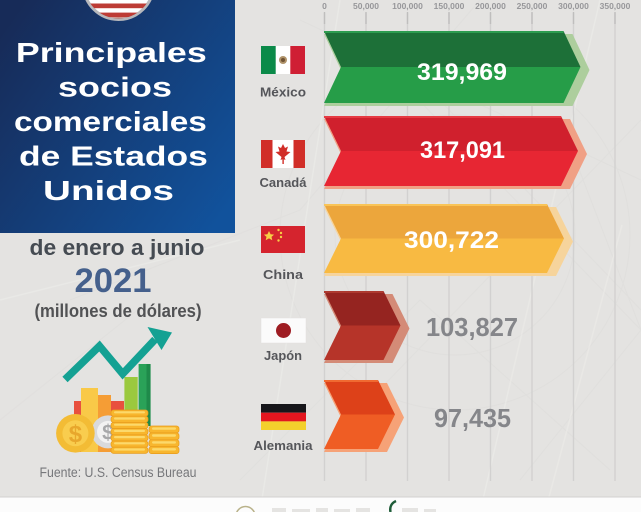 The width and height of the screenshot is (641, 517). I want to click on svg-text: de Estados, so click(113, 156).